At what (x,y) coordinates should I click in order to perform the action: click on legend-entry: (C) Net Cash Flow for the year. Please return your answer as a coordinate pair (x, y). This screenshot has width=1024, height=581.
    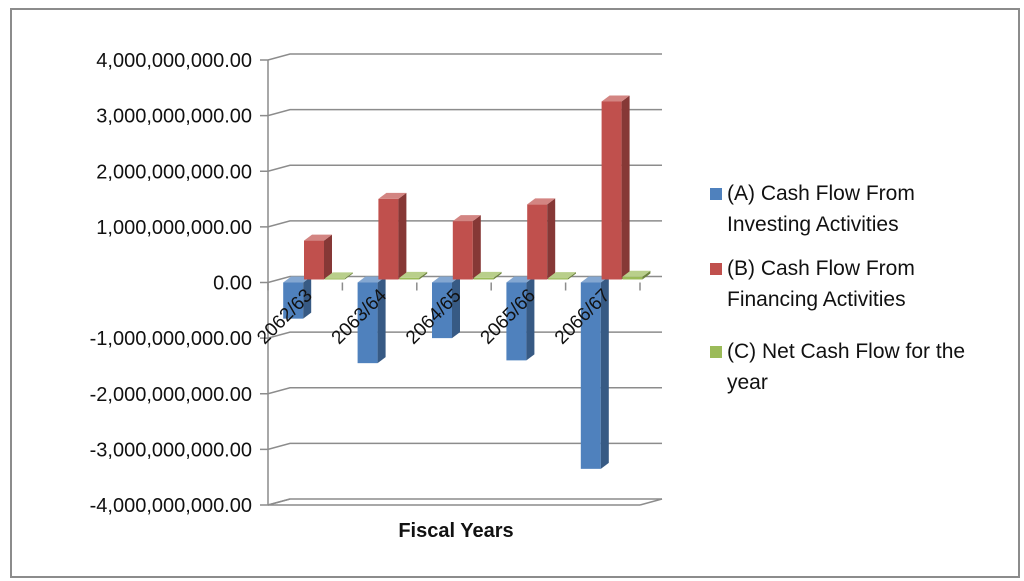
    Looking at the image, I should click on (837, 367).